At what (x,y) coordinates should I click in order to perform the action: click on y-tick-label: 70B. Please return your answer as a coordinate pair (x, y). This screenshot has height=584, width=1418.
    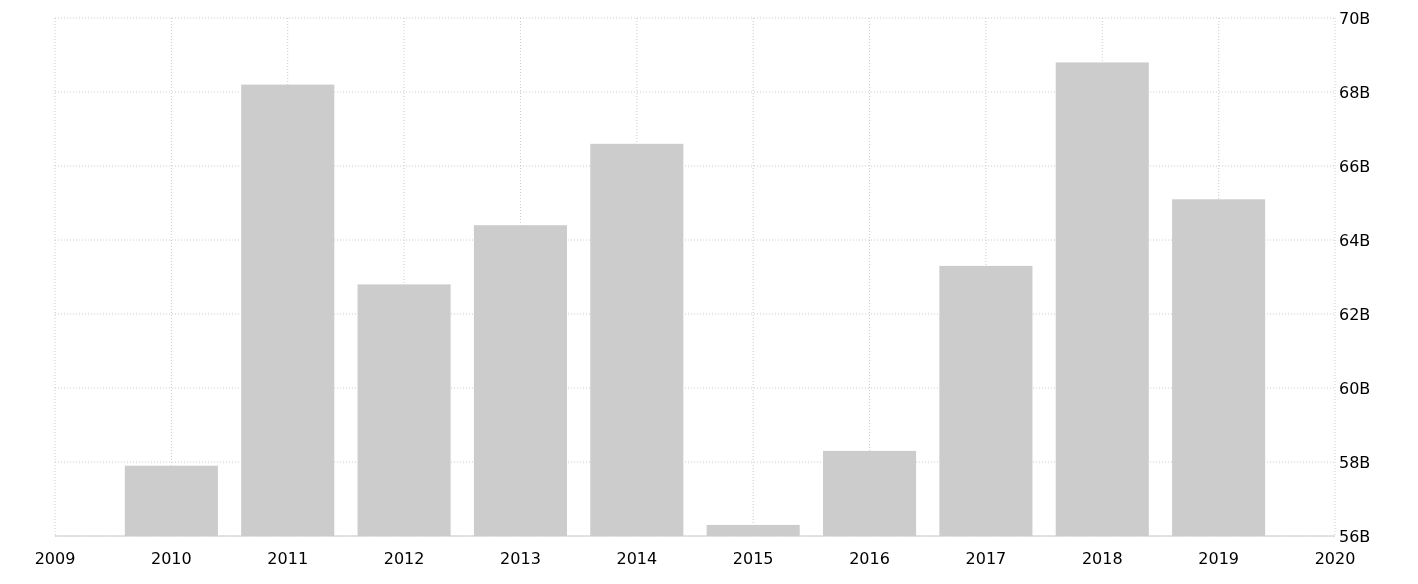
    Looking at the image, I should click on (1355, 18).